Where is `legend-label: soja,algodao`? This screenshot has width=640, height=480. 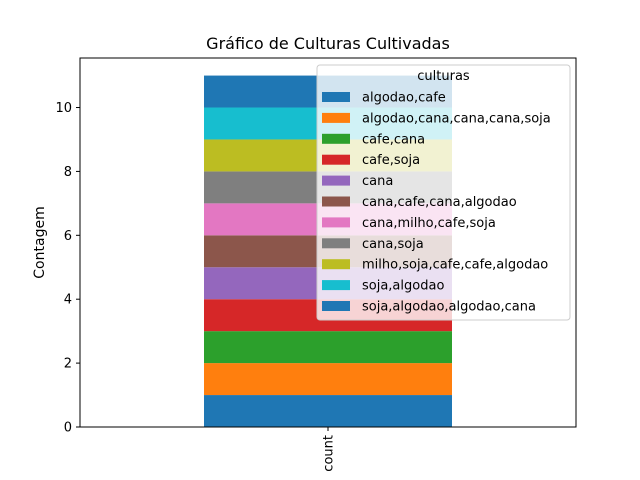 legend-label: soja,algodao is located at coordinates (403, 286).